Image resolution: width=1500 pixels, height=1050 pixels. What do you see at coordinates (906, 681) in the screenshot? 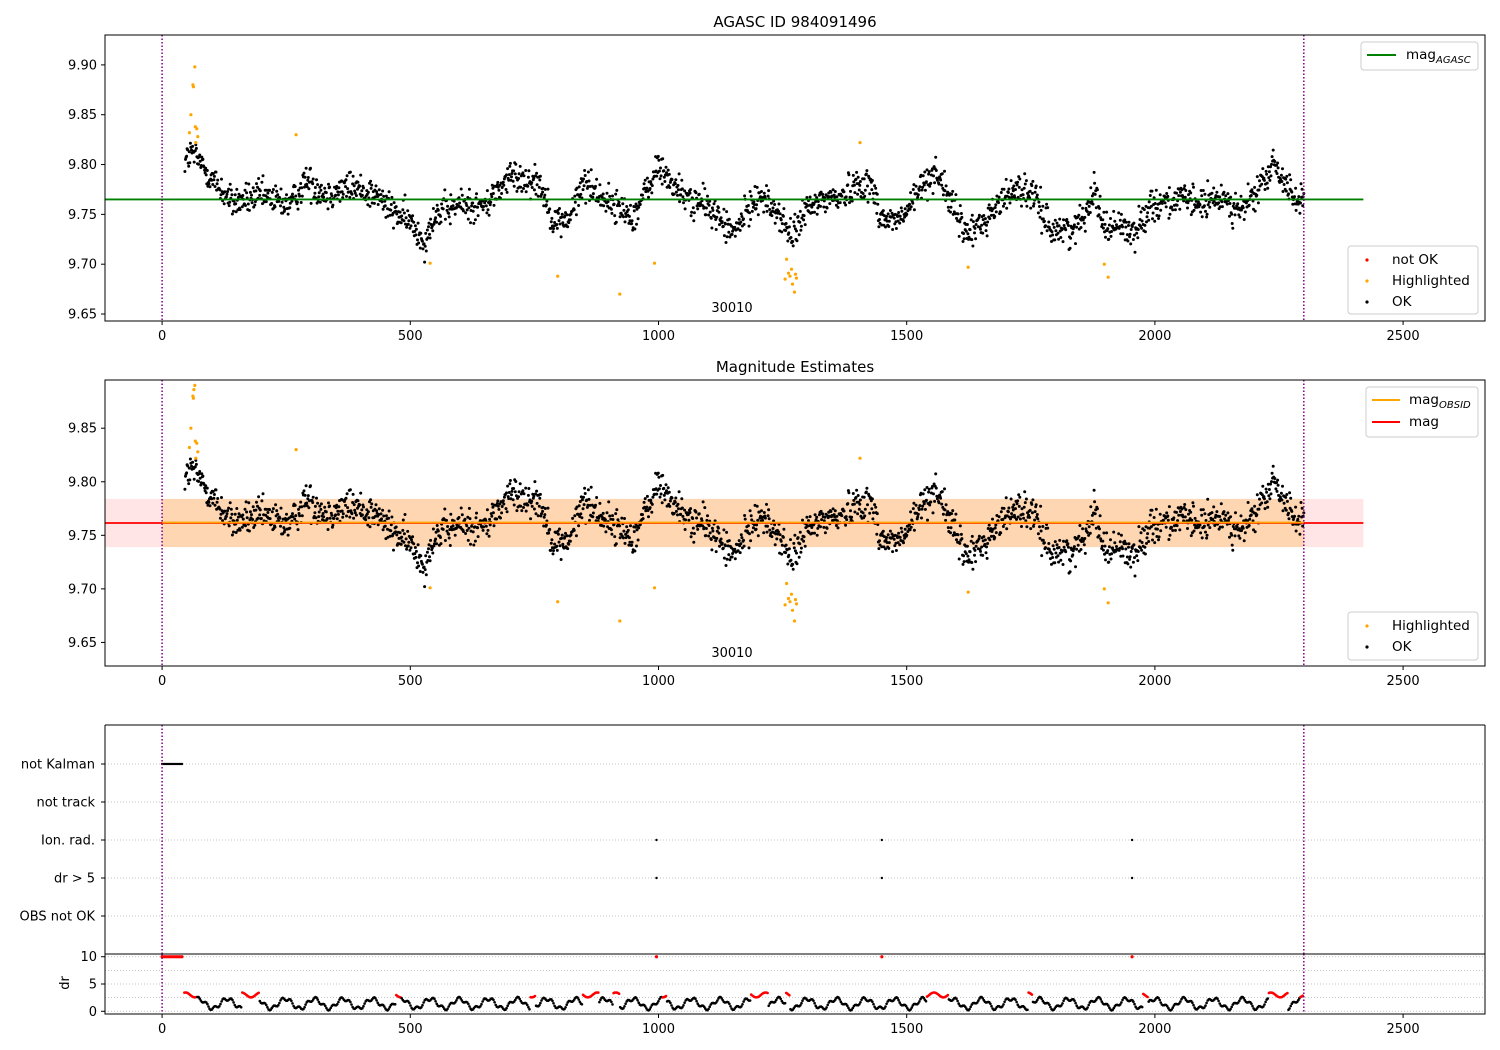
I see `x-tick-label: 1500` at bounding box center [906, 681].